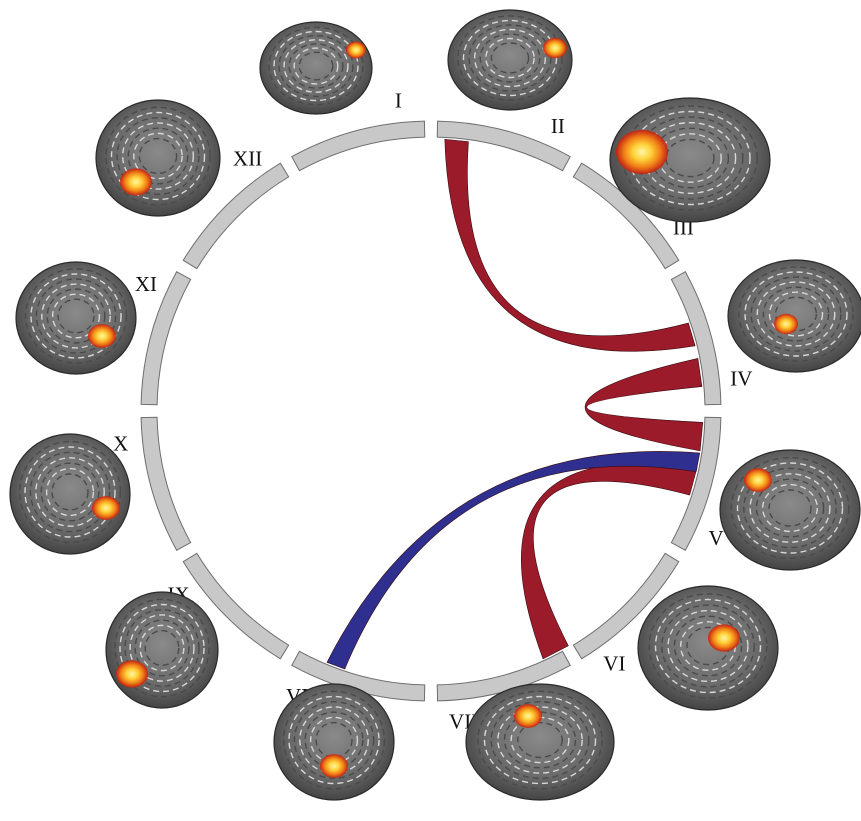 The image size is (861, 821). I want to click on segment-vi, so click(626, 606).